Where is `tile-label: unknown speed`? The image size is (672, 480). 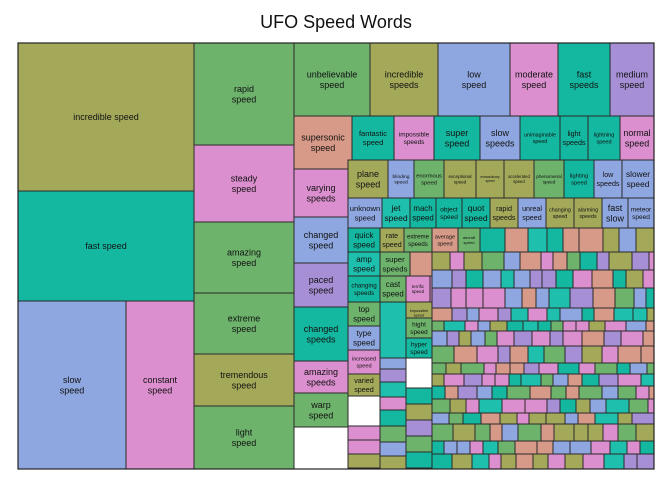 tile-label: unknown speed is located at coordinates (365, 213).